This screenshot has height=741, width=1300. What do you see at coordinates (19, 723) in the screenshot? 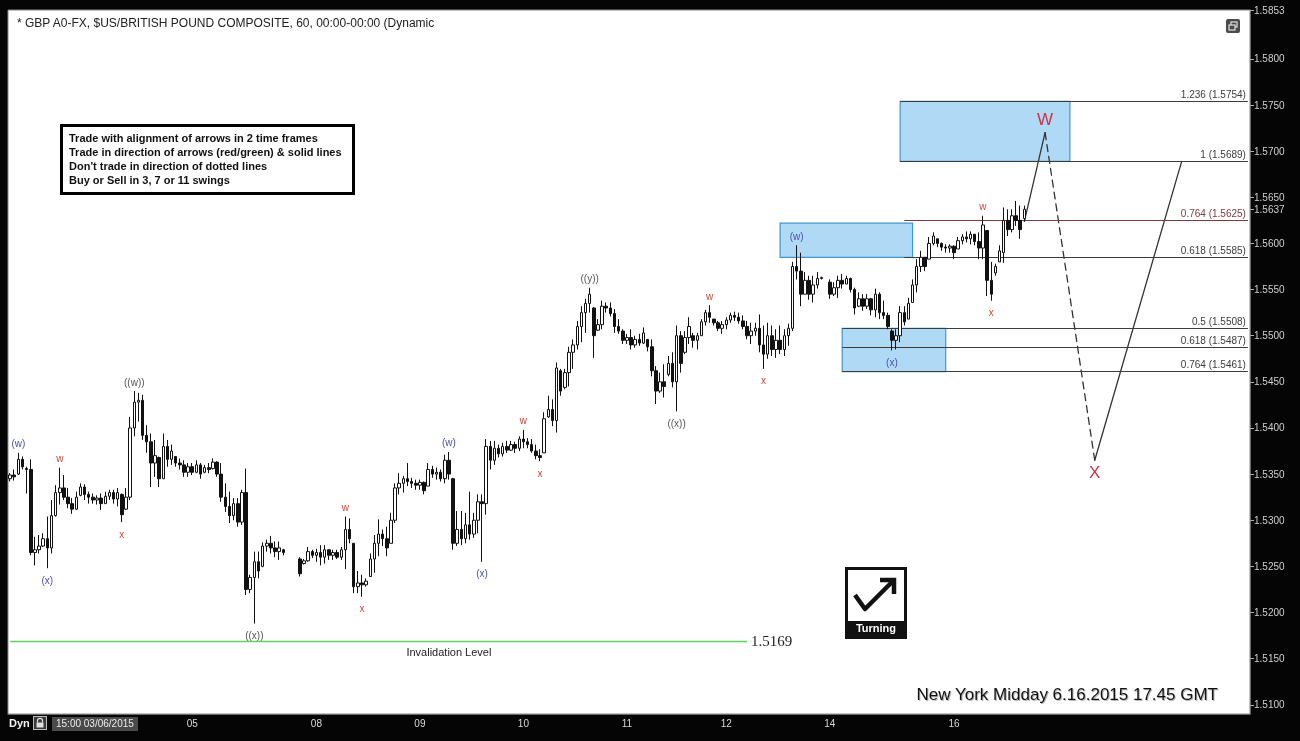
I see `text: Dyn` at bounding box center [19, 723].